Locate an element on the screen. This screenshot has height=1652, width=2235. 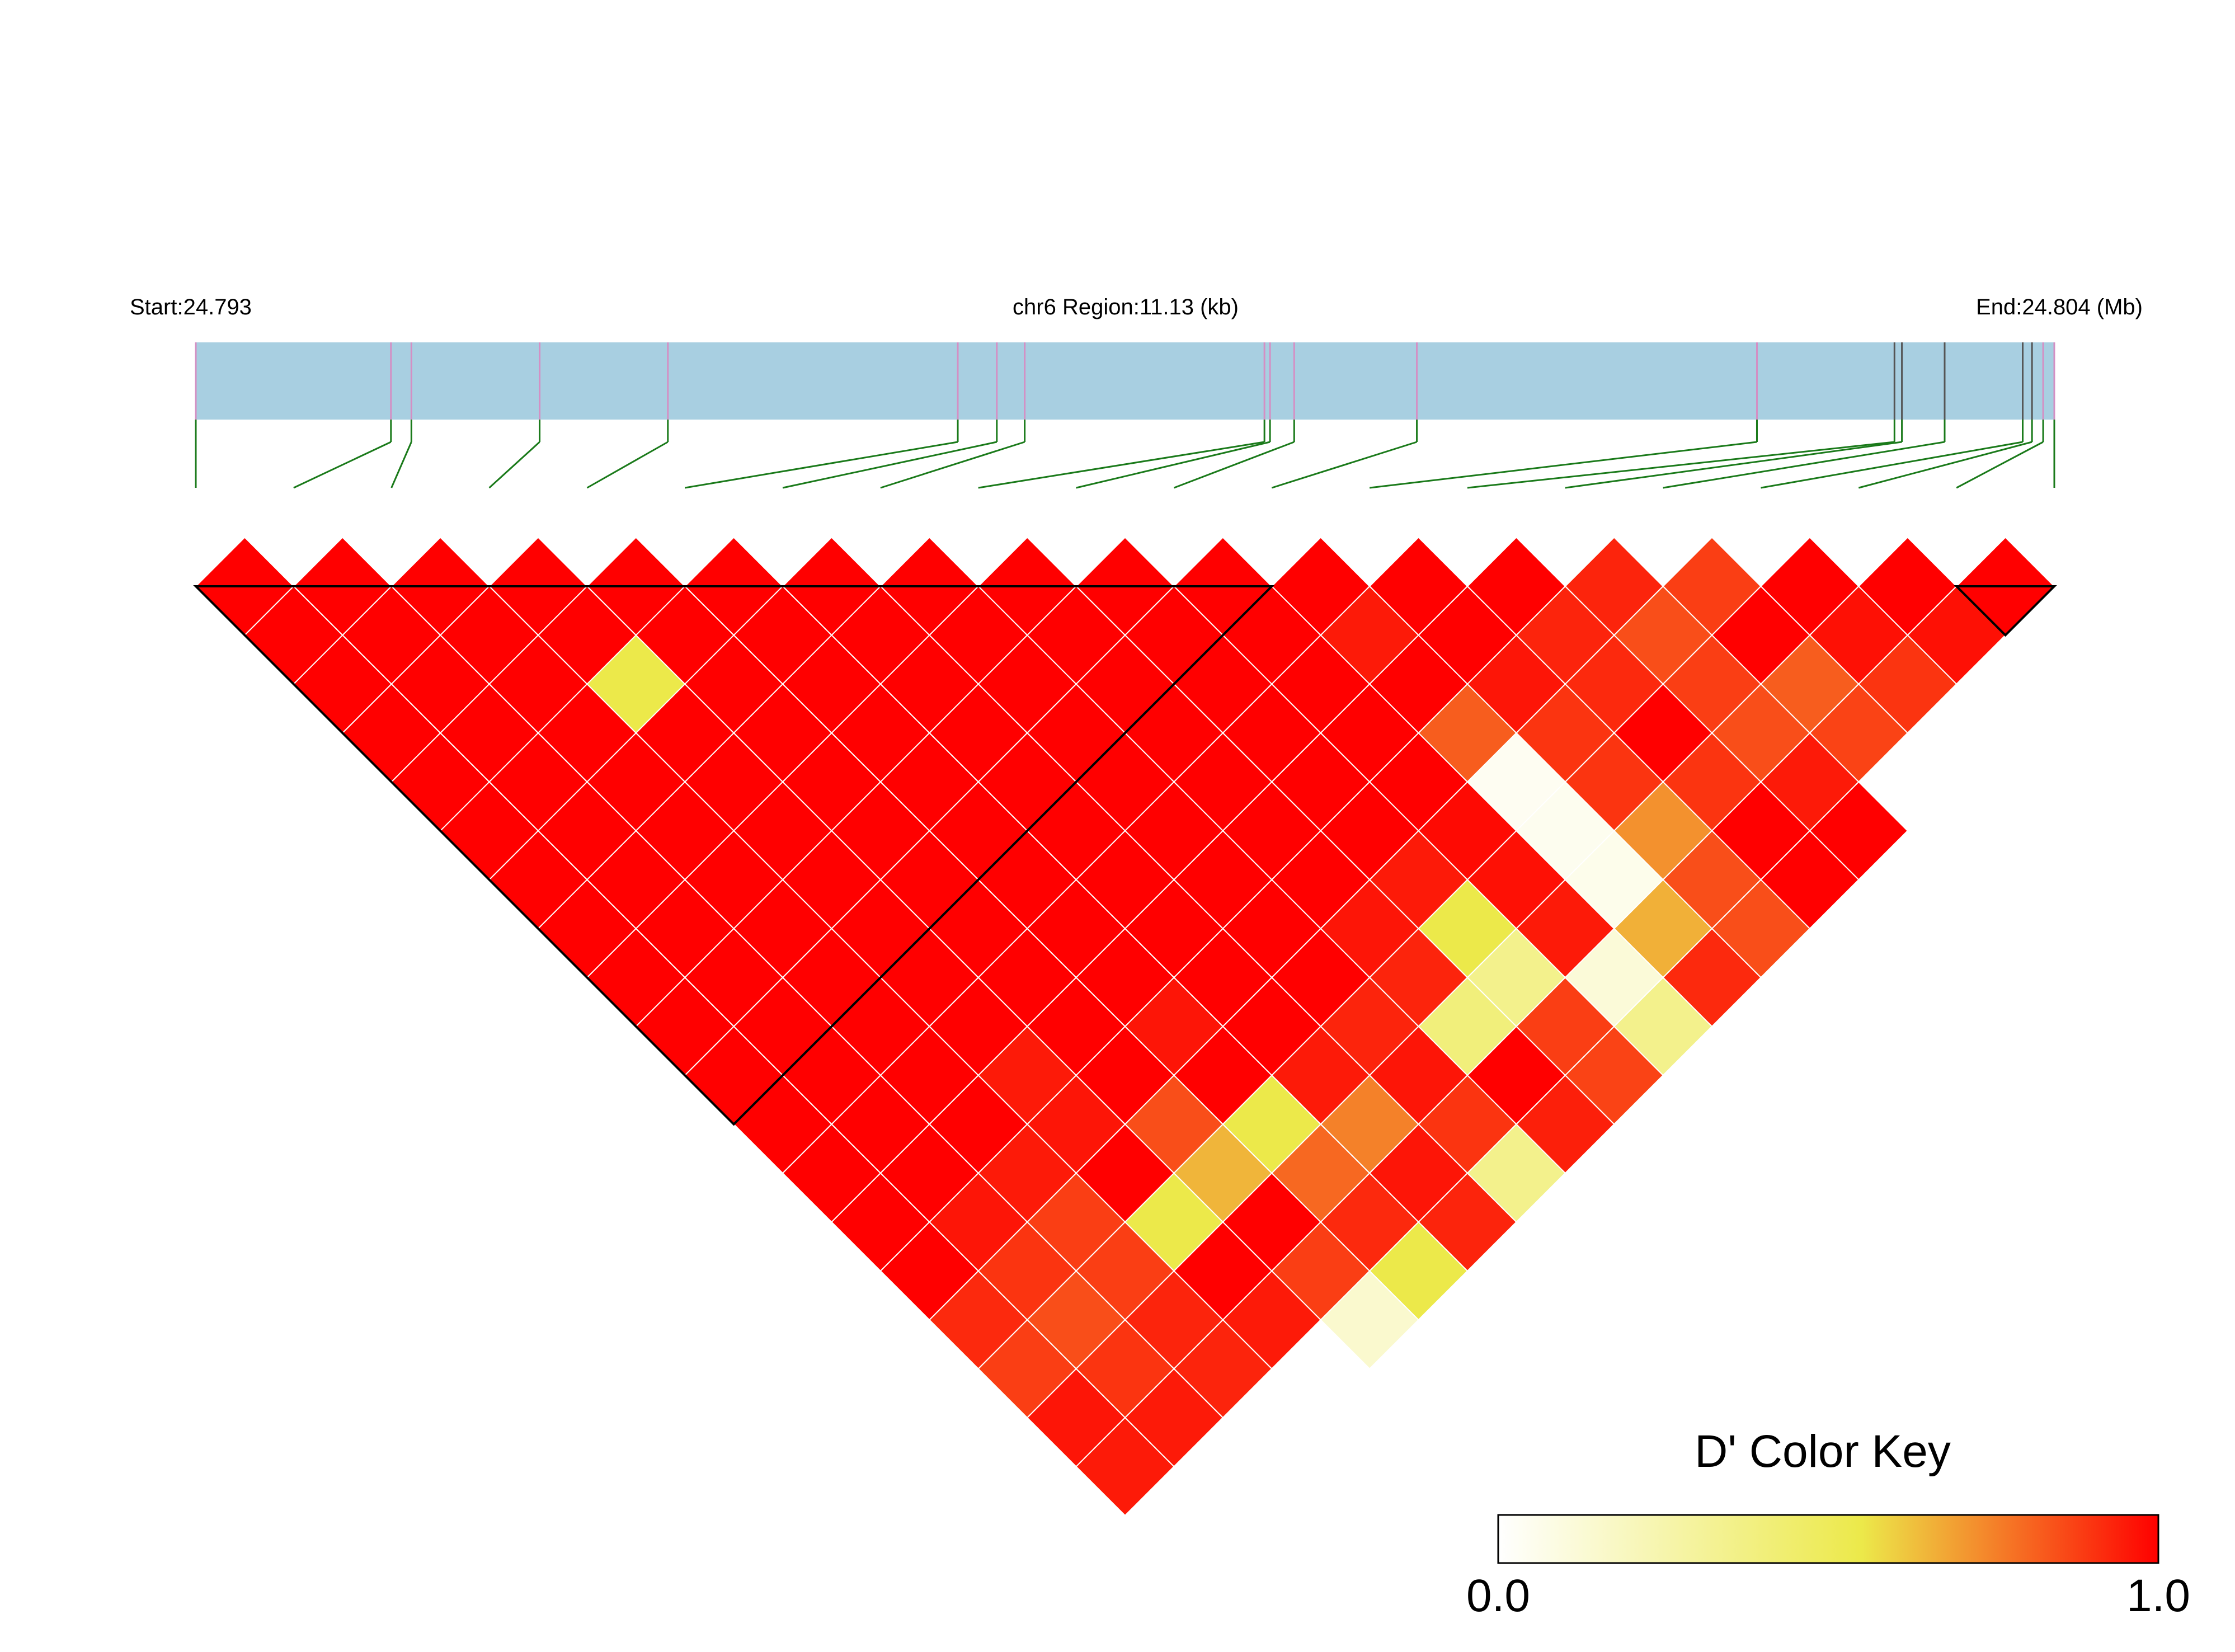
color-key-title: D' Color Key is located at coordinates (1823, 1452).